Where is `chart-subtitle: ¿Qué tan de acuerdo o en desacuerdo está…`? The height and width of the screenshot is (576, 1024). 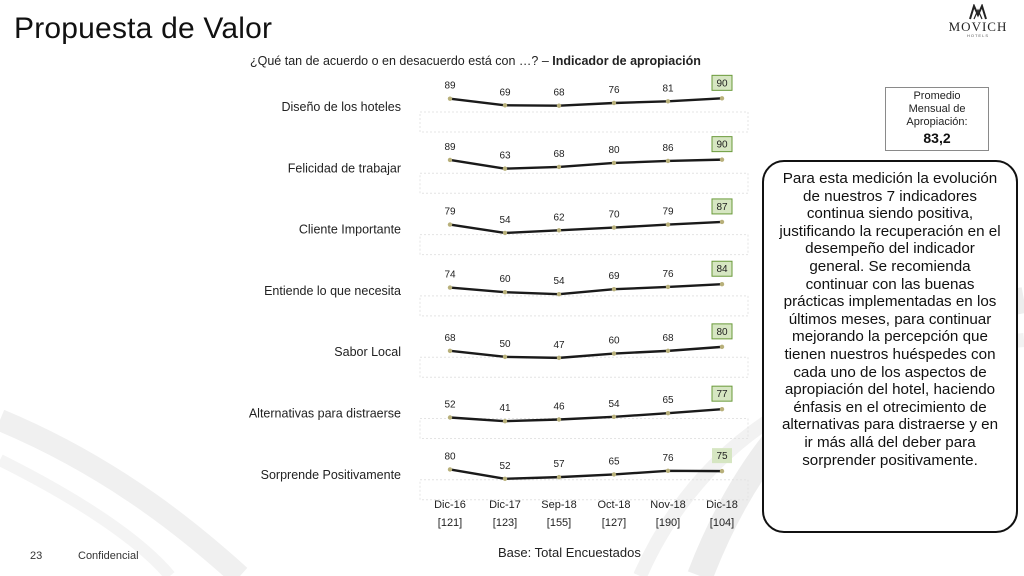
chart-subtitle: ¿Qué tan de acuerdo o en desacuerdo está… is located at coordinates (475, 61).